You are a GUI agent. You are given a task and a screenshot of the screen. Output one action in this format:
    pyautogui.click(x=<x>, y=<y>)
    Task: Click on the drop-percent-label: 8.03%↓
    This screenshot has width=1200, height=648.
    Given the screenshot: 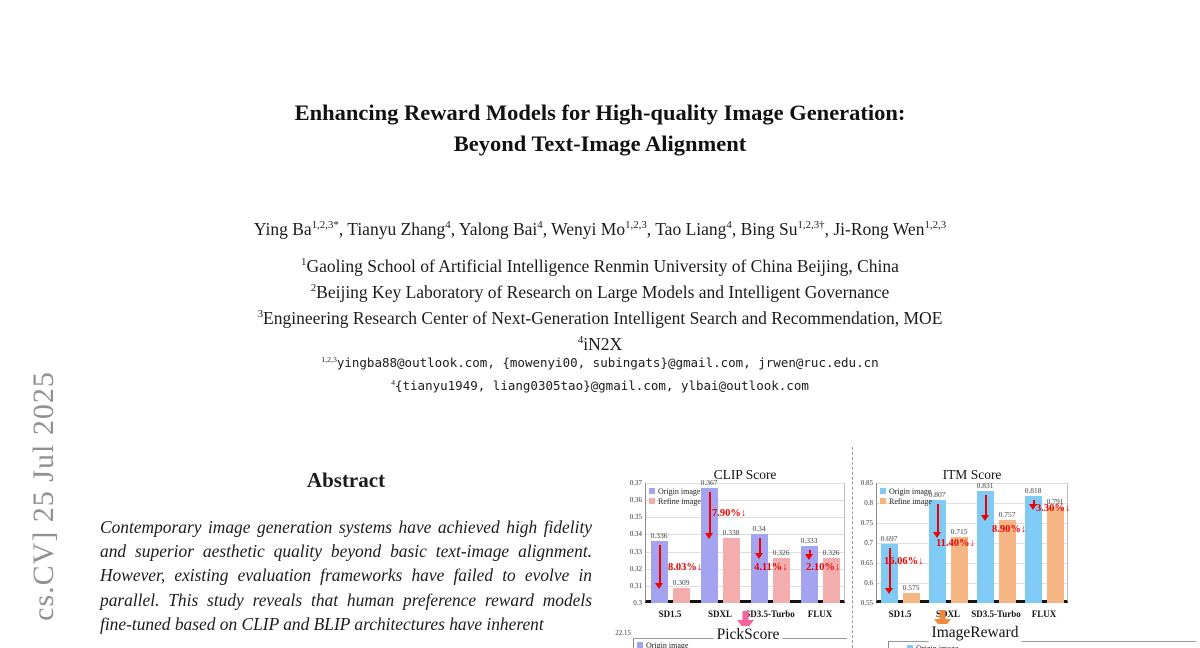 What is the action you would take?
    pyautogui.click(x=685, y=567)
    